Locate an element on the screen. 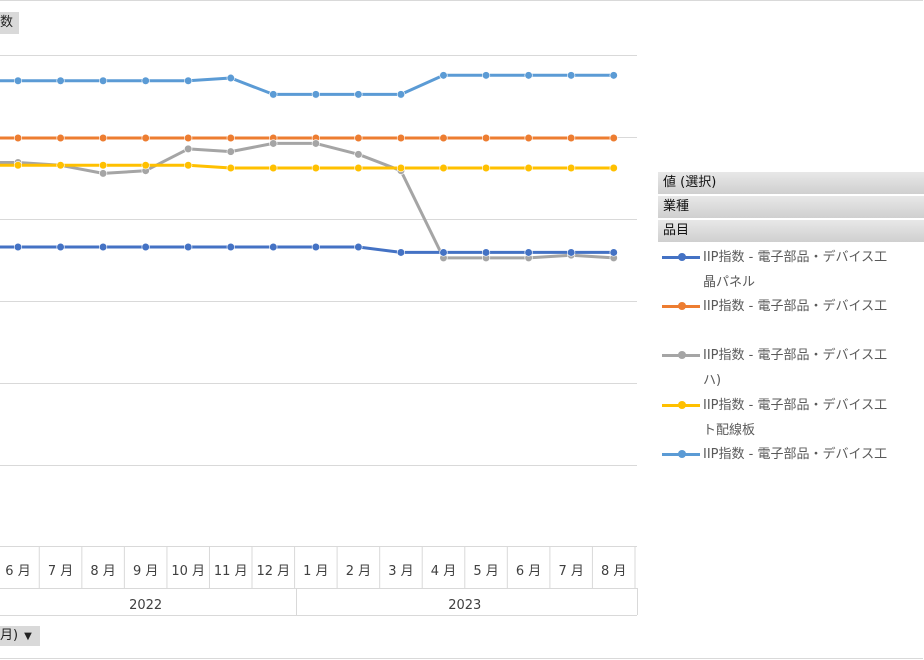 The width and height of the screenshot is (924, 660). category-tick-label: 4 月 is located at coordinates (443, 571).